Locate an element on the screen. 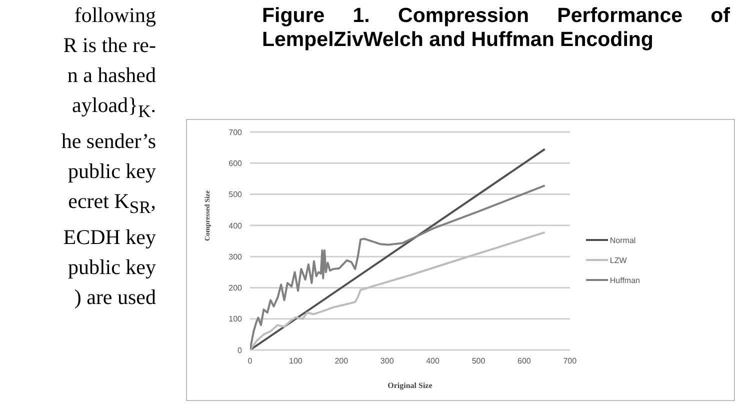  text: ECDH key is located at coordinates (109, 237).